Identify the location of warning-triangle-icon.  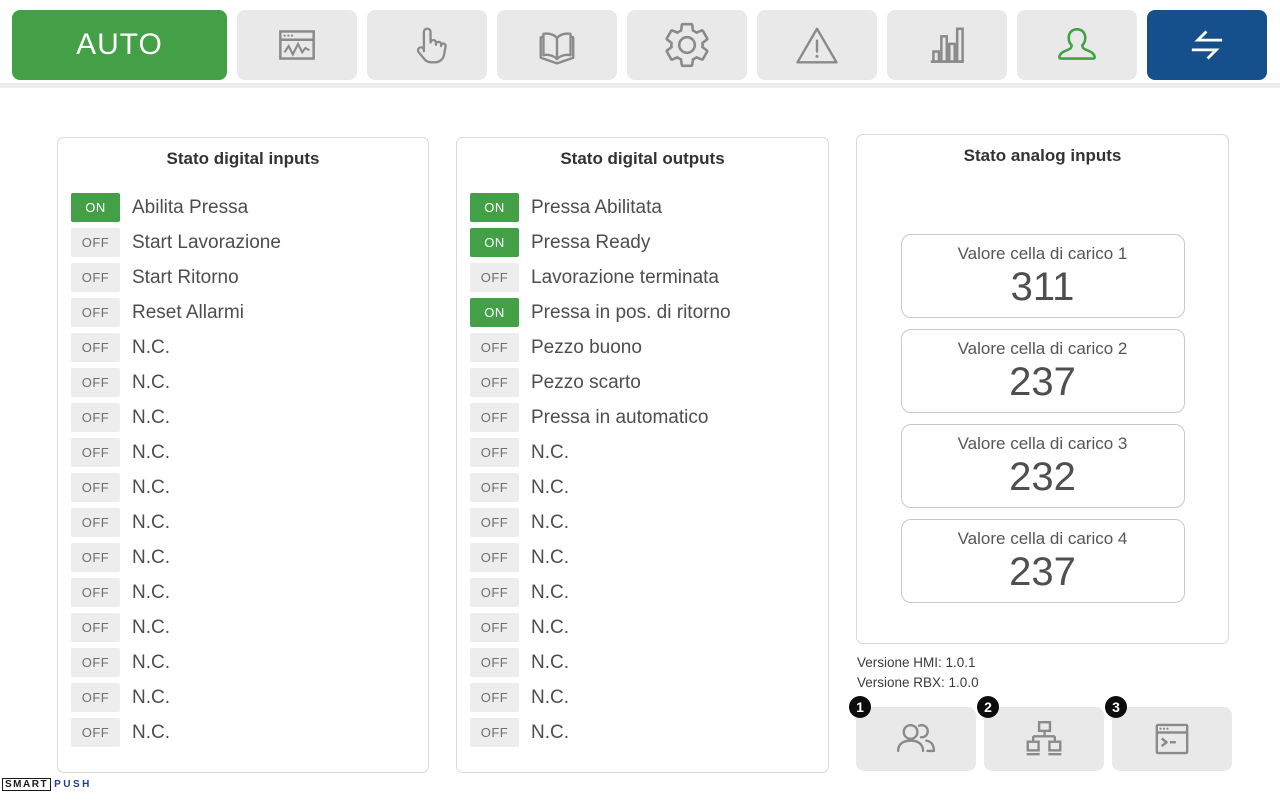
(817, 45).